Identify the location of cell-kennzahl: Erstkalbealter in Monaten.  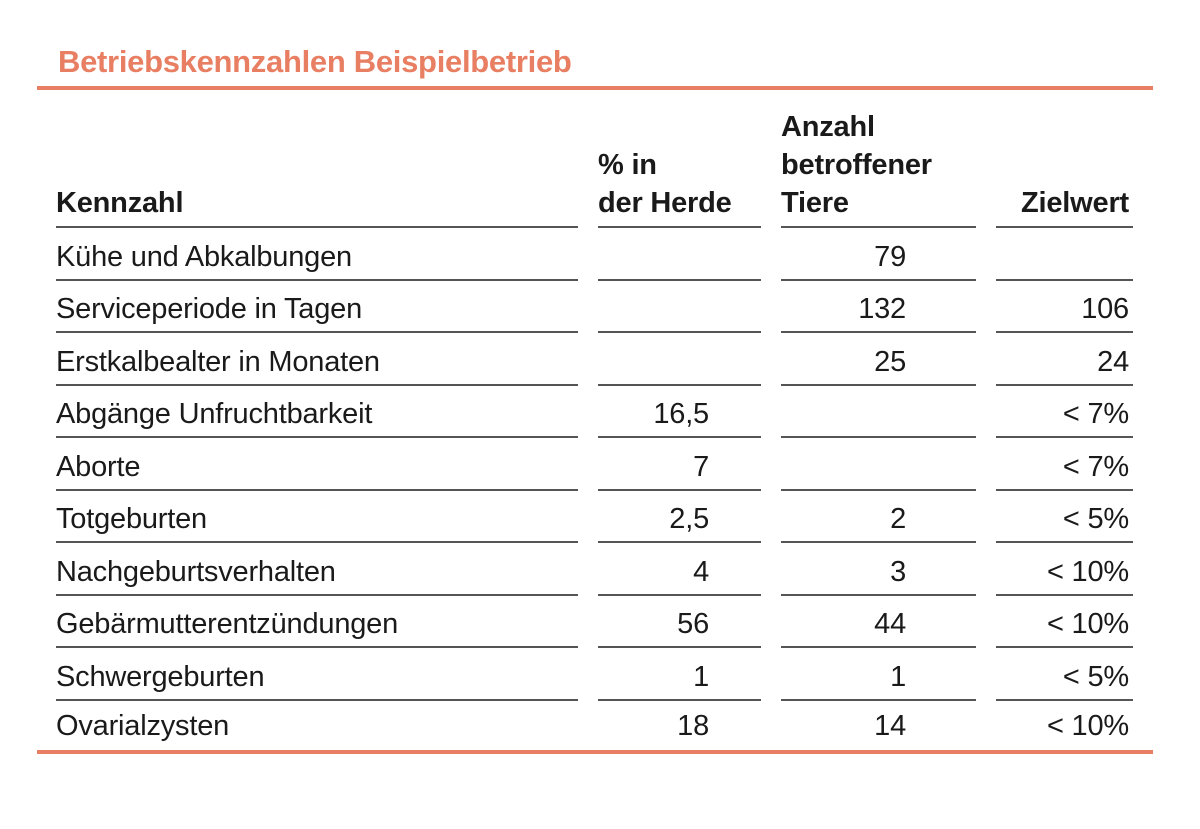
(317, 359).